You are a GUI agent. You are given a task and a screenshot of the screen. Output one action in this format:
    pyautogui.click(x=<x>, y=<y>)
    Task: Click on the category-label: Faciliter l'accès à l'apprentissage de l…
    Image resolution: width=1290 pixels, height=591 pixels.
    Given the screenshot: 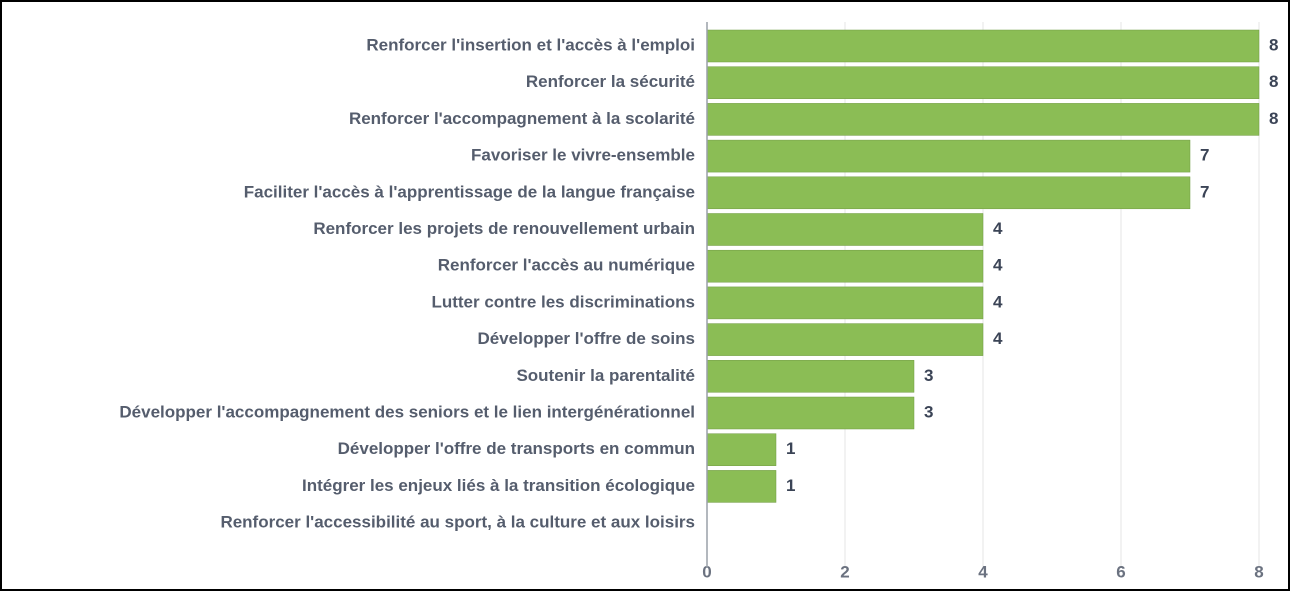 What is the action you would take?
    pyautogui.click(x=469, y=191)
    